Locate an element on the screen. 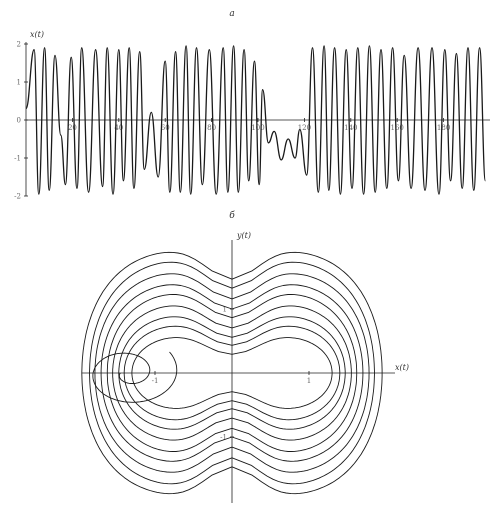 The image size is (496, 505). x-tick-label-a: 20 is located at coordinates (72, 128).